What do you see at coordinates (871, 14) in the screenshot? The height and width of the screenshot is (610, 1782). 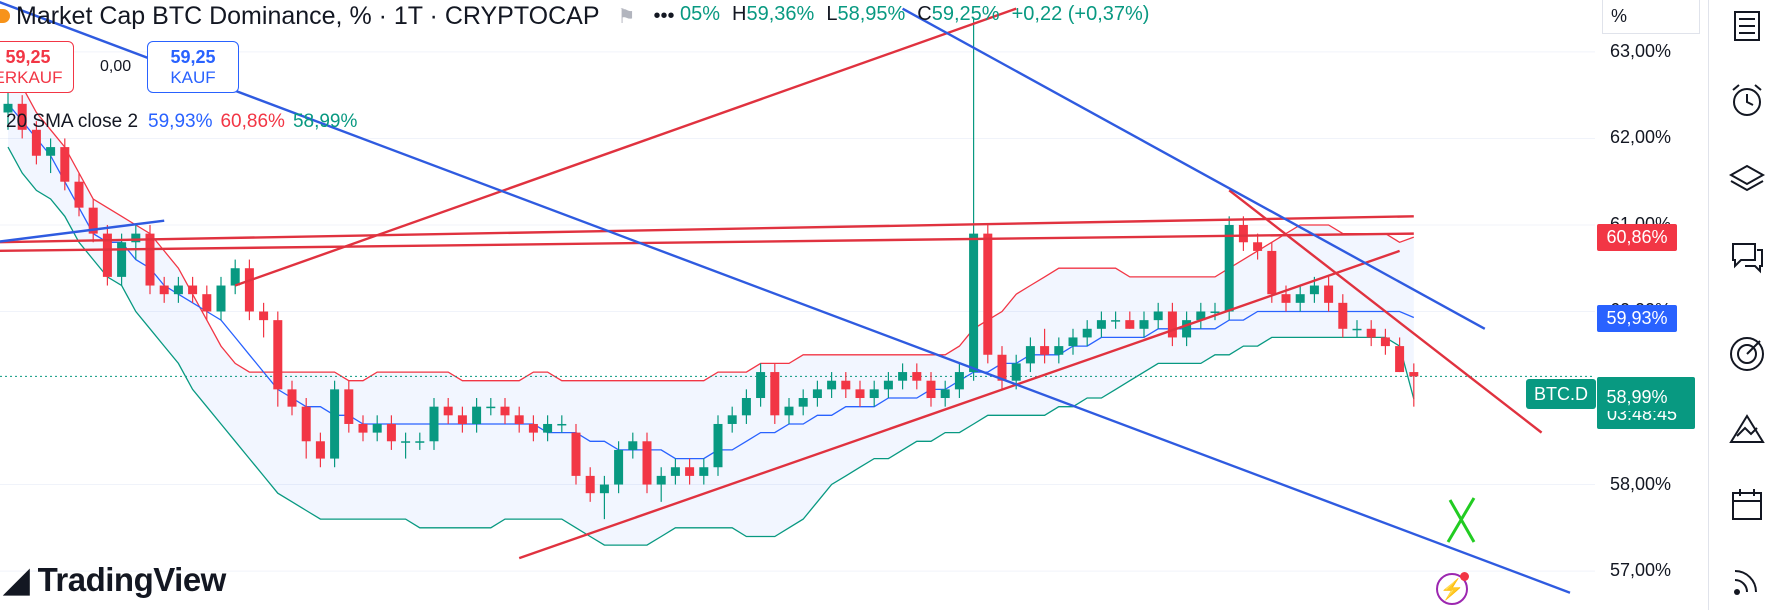 I see `ohlc-low: 58,95%` at bounding box center [871, 14].